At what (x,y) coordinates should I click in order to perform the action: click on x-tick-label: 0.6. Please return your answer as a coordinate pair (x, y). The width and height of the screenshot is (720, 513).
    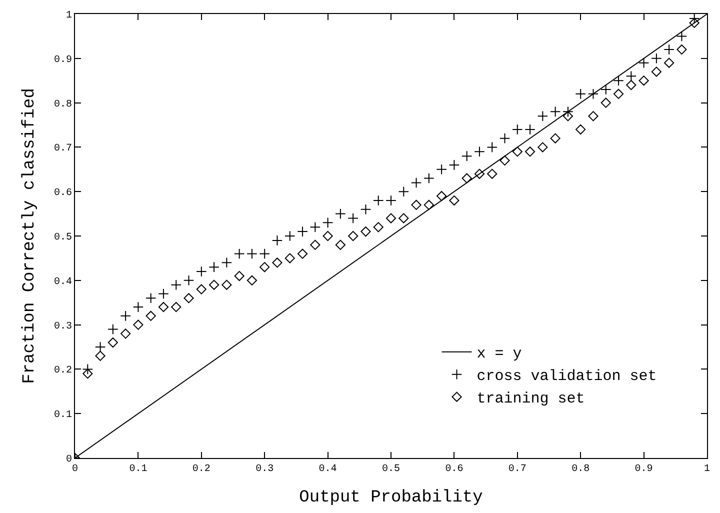
    Looking at the image, I should click on (454, 469).